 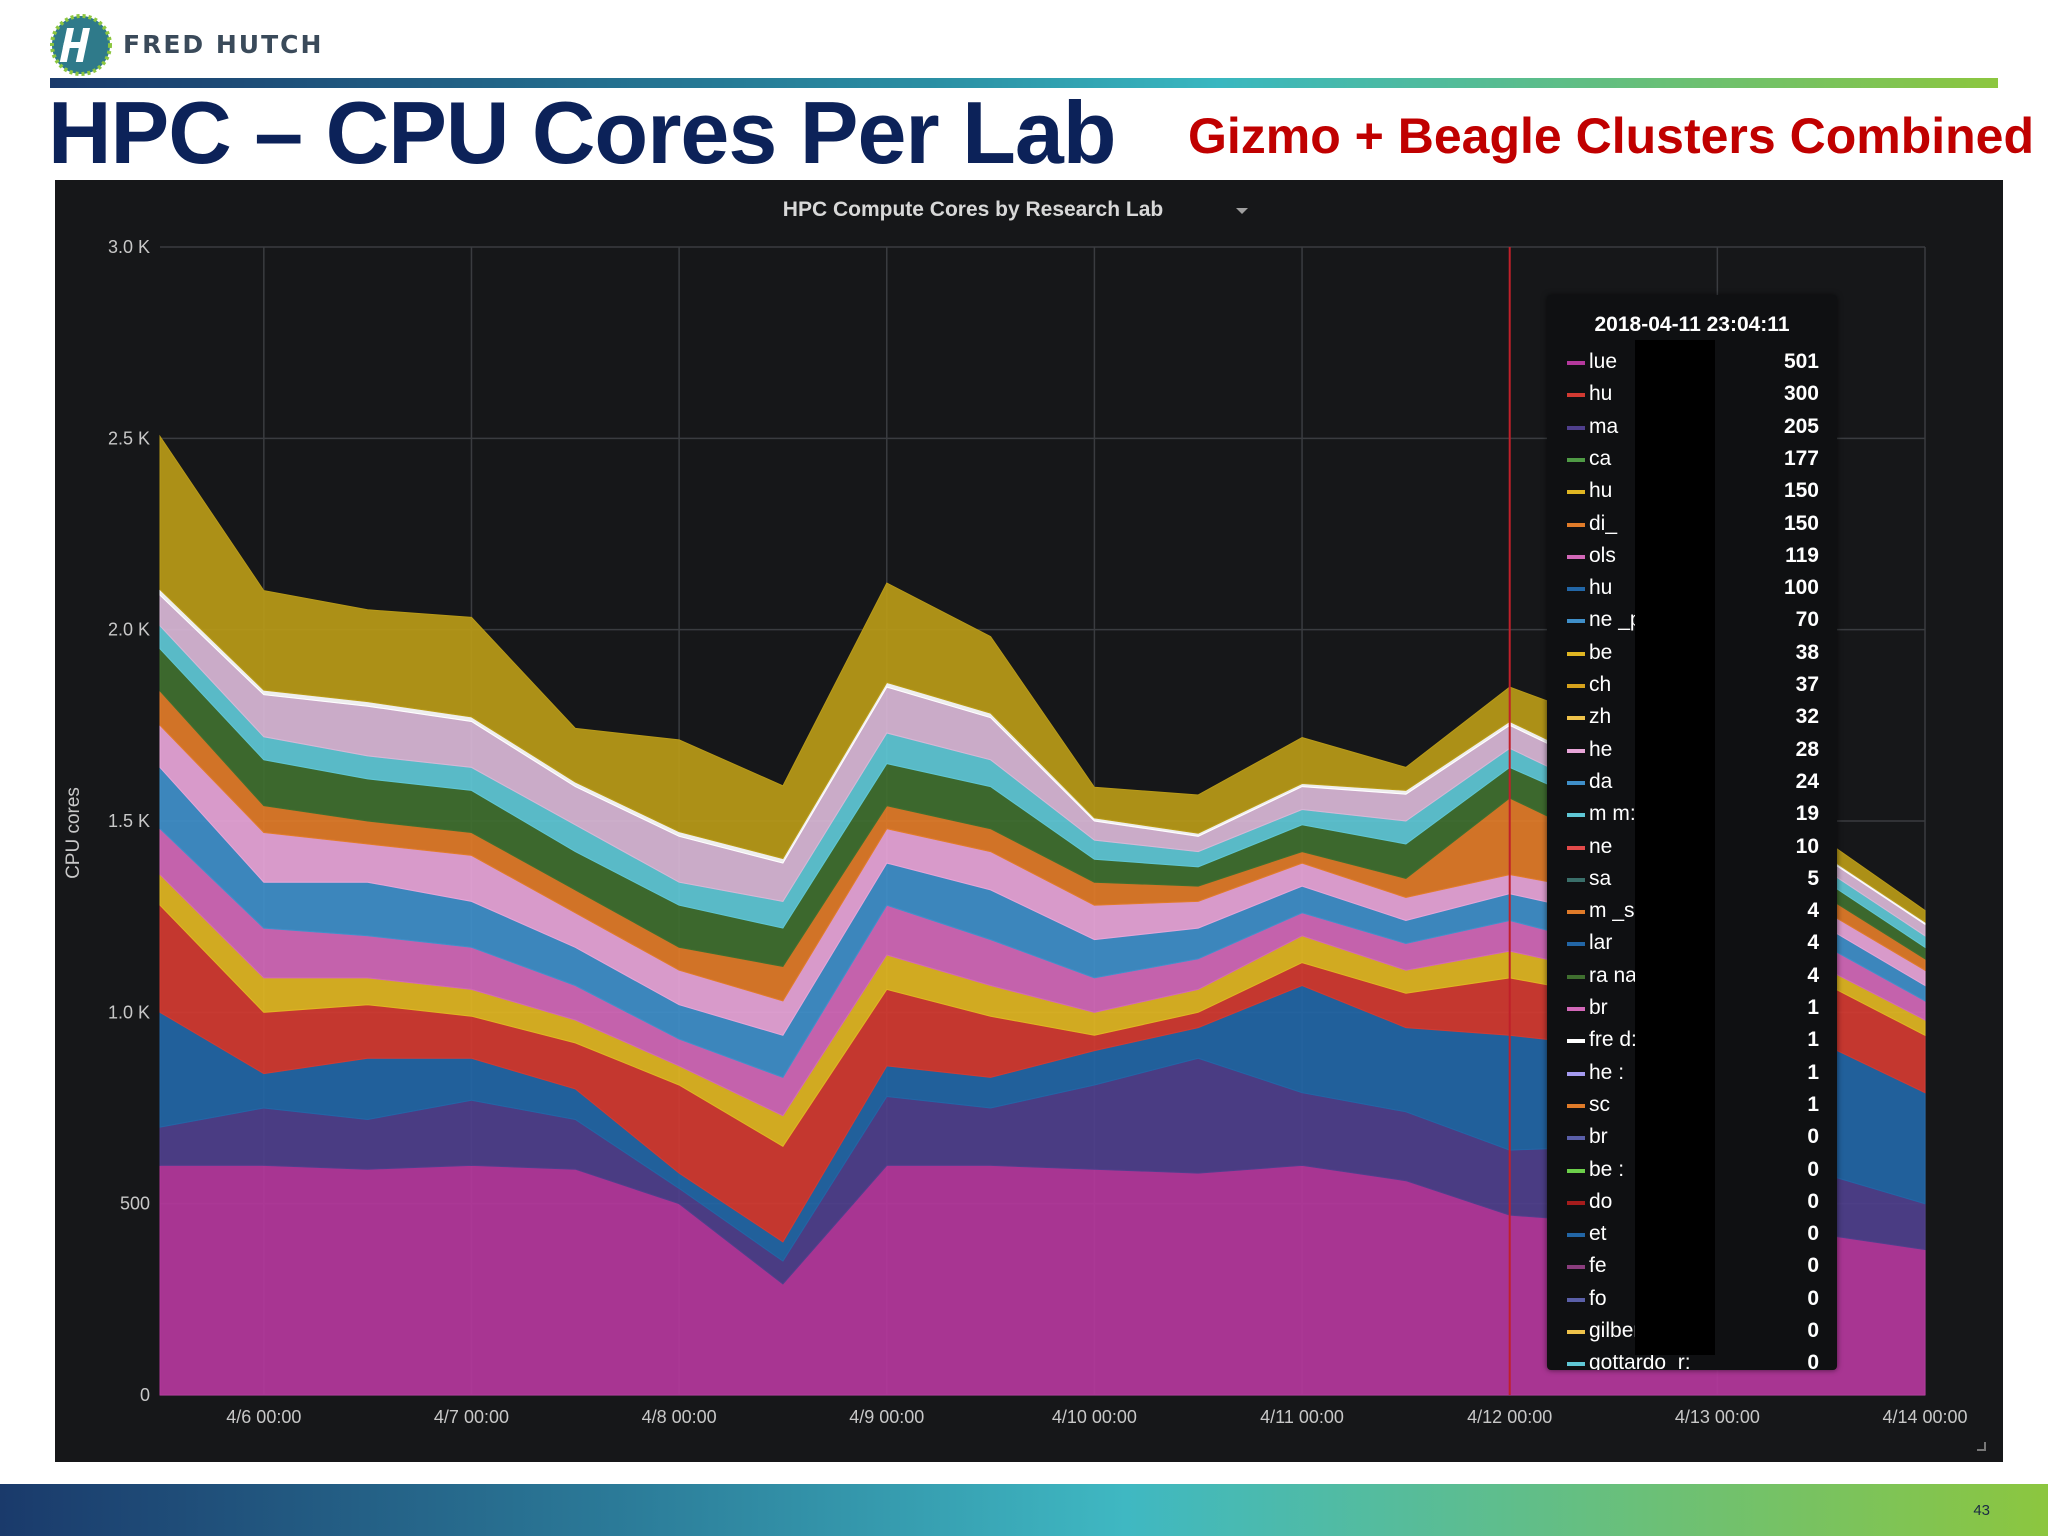 I want to click on x-tick-label: 4/13 00:00, so click(x=1717, y=1417).